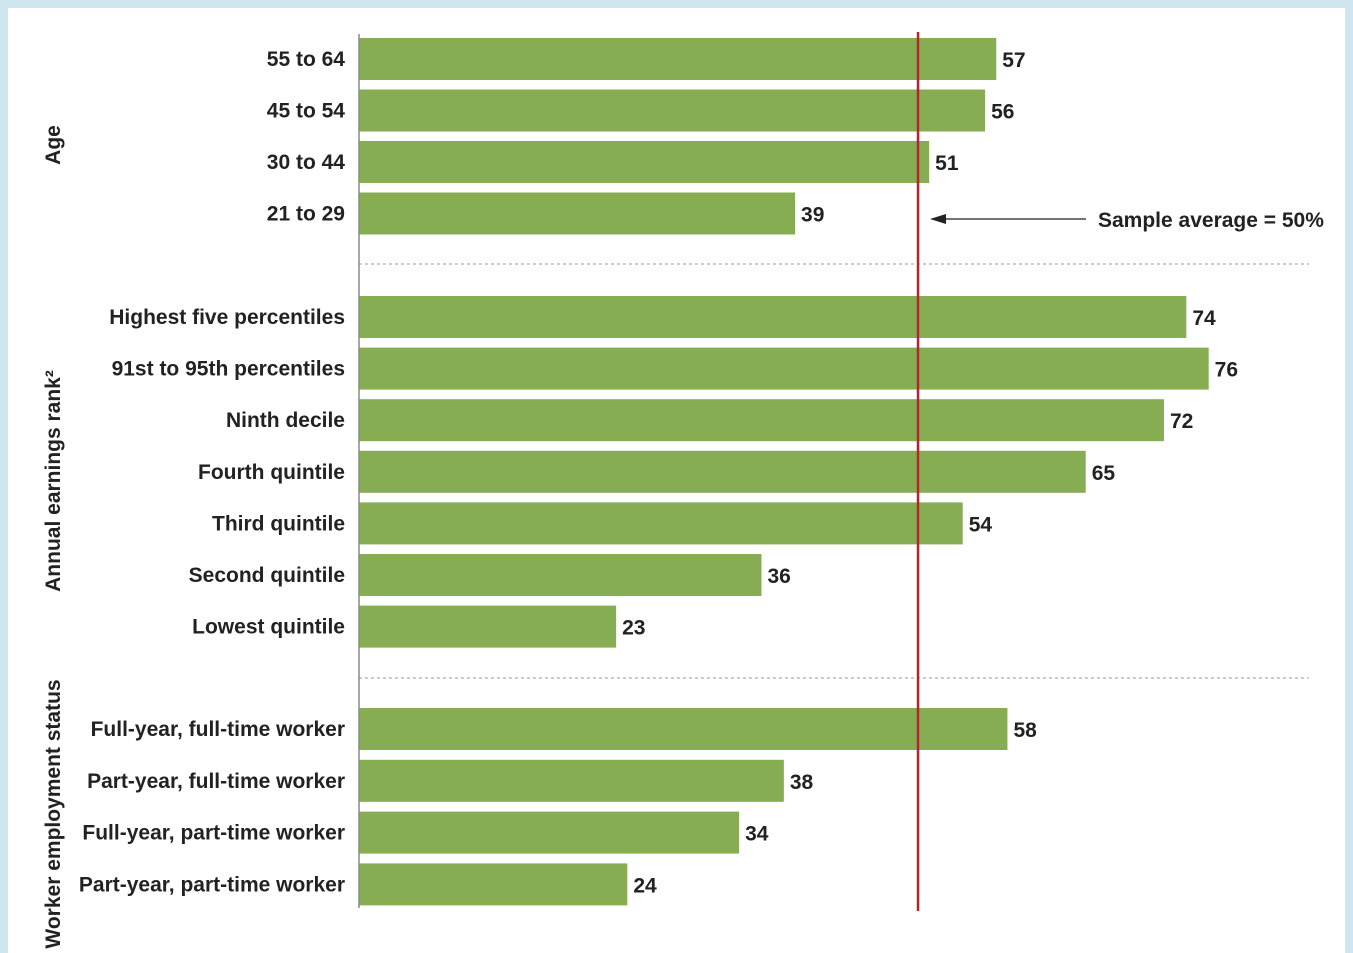 The width and height of the screenshot is (1353, 953). Describe the element at coordinates (645, 885) in the screenshot. I see `value-label: 24` at that location.